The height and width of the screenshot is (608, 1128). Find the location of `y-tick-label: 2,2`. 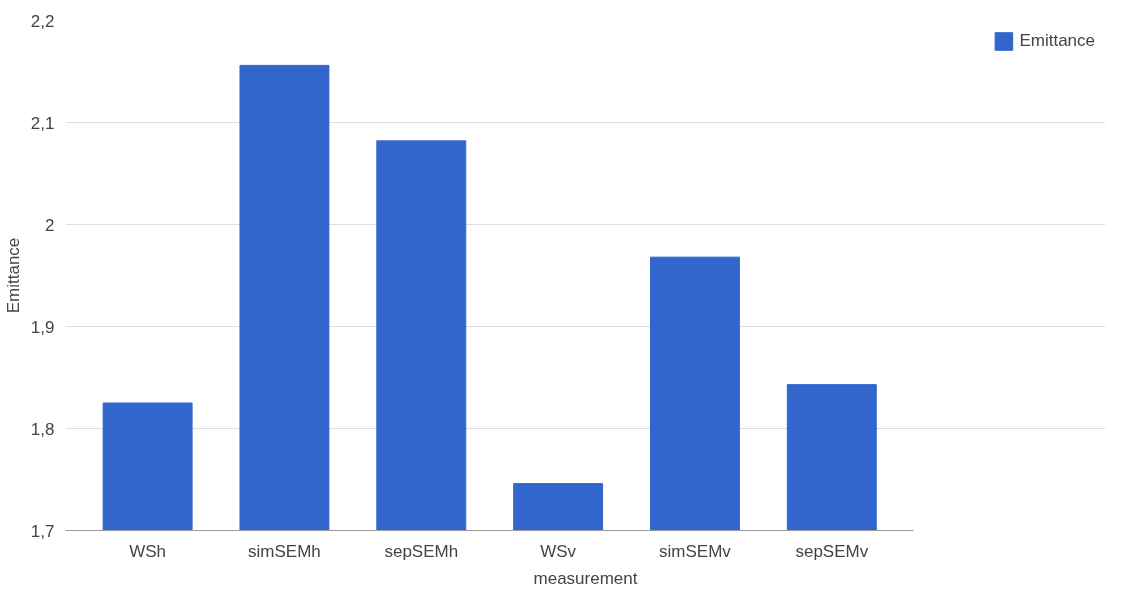

y-tick-label: 2,2 is located at coordinates (42, 21).